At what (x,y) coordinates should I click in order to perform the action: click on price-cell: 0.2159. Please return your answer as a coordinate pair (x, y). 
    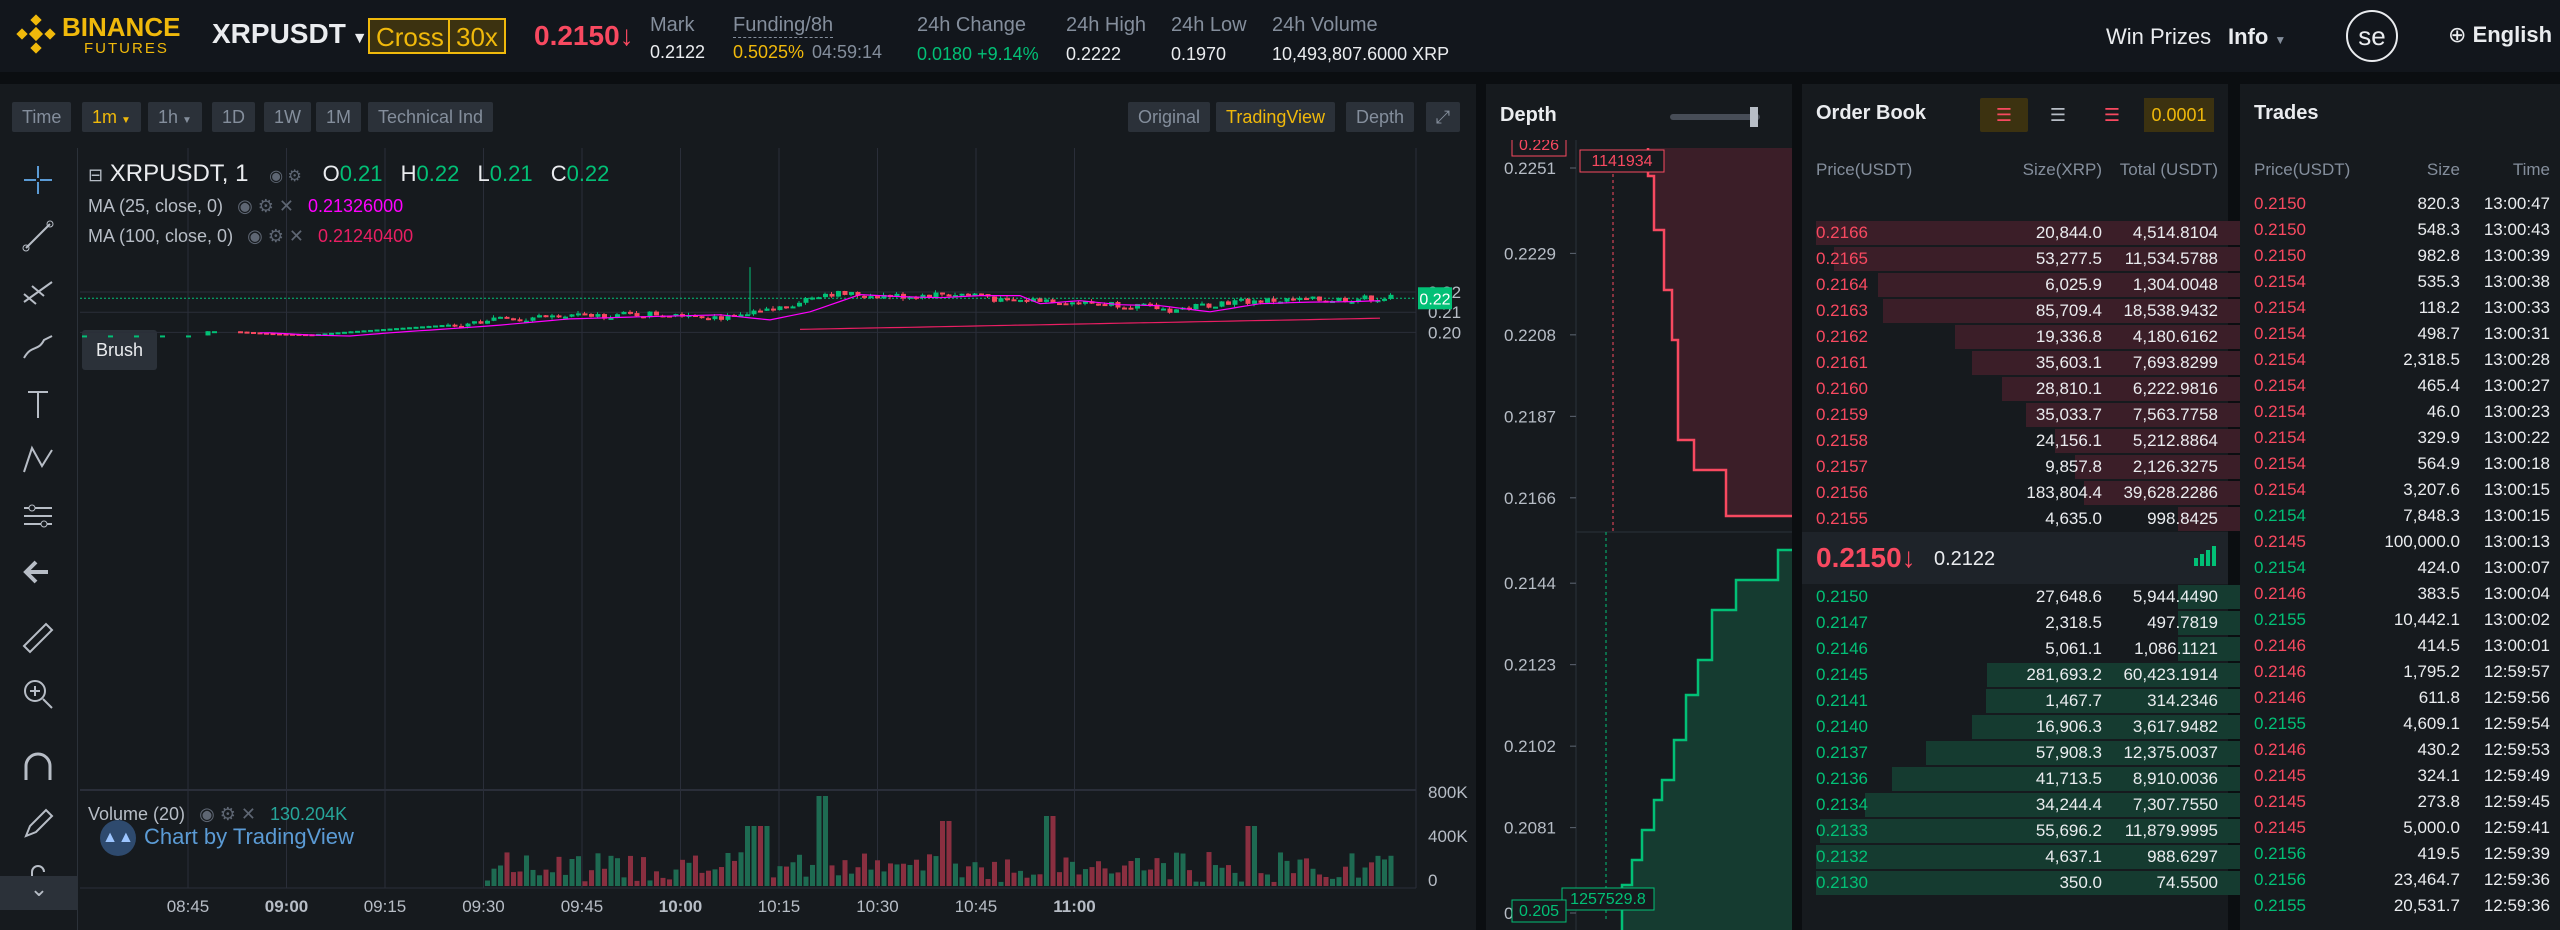
    Looking at the image, I should click on (1842, 414).